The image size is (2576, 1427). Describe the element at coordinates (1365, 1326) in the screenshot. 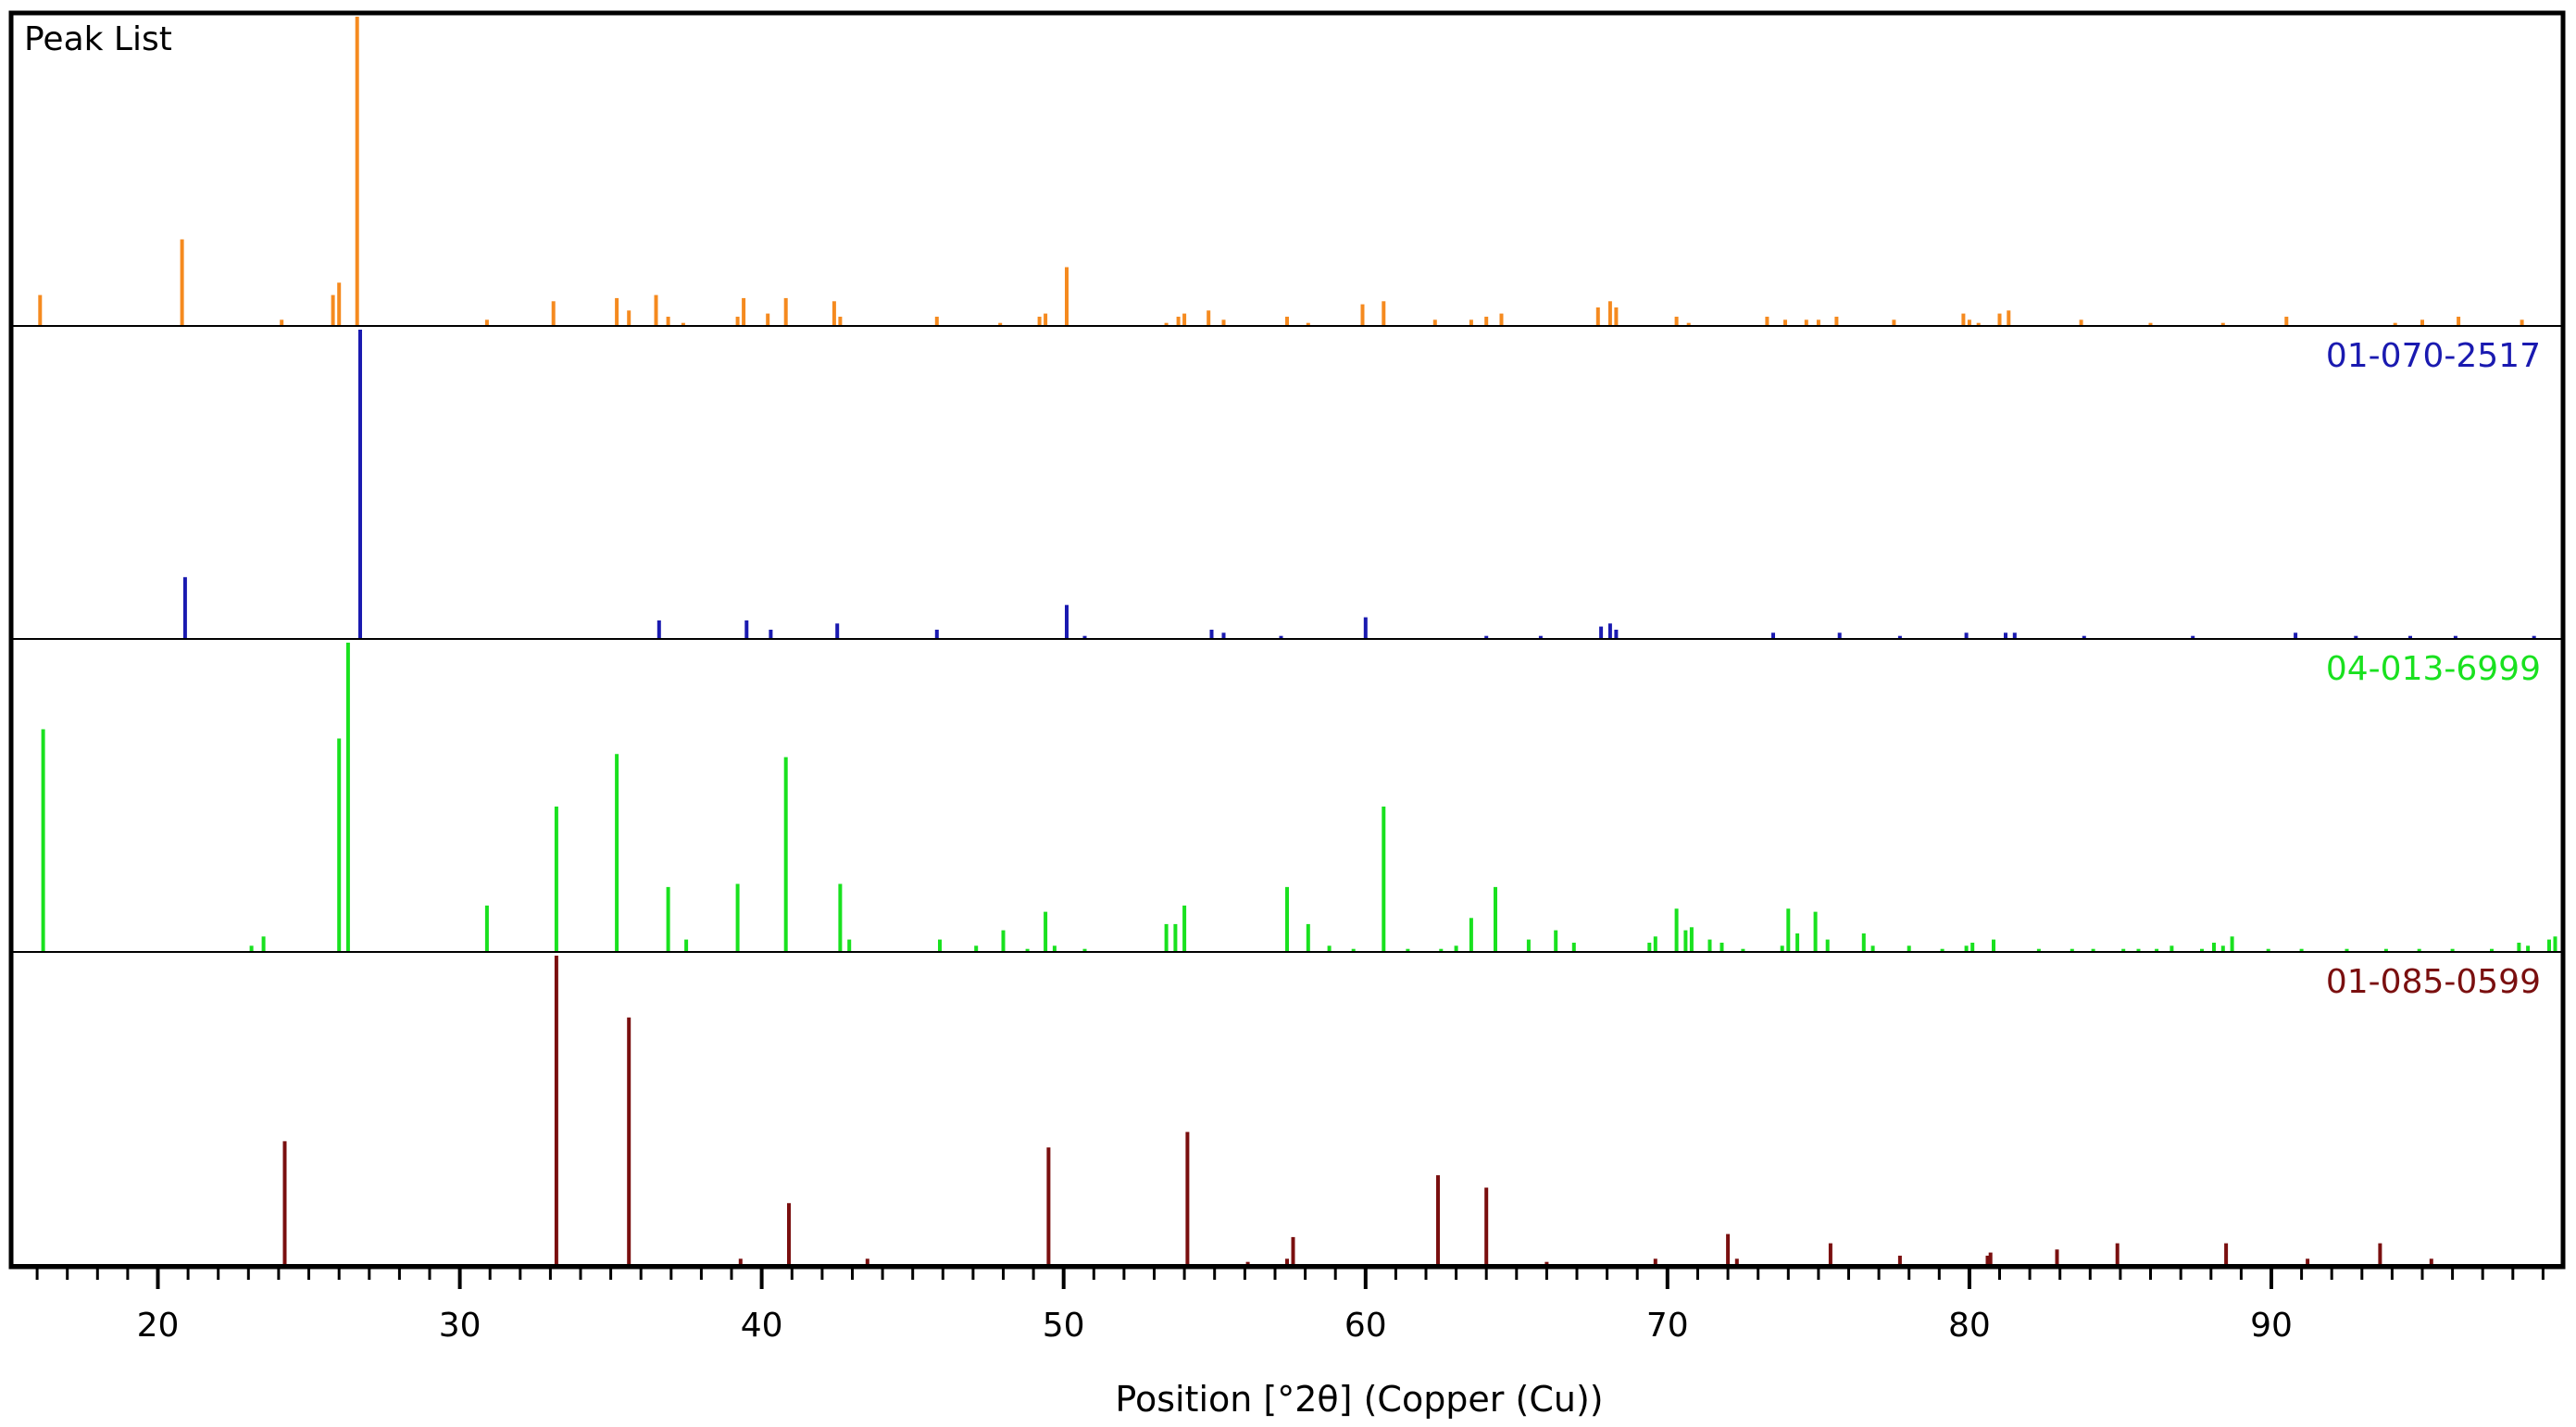

I see `x-tick-label: 60` at that location.